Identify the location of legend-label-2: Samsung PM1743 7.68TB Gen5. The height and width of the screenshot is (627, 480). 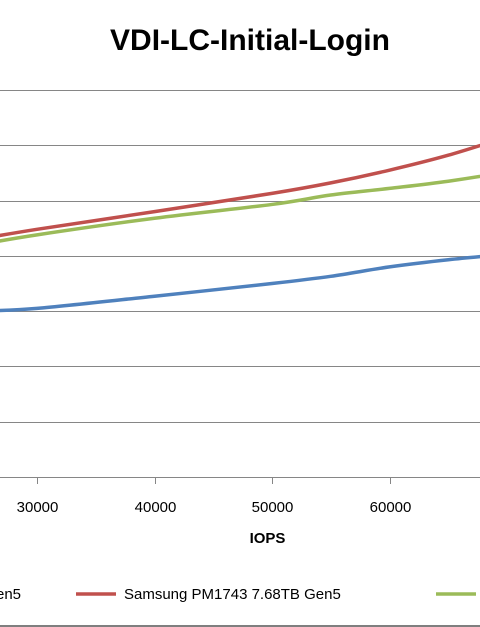
(232, 594).